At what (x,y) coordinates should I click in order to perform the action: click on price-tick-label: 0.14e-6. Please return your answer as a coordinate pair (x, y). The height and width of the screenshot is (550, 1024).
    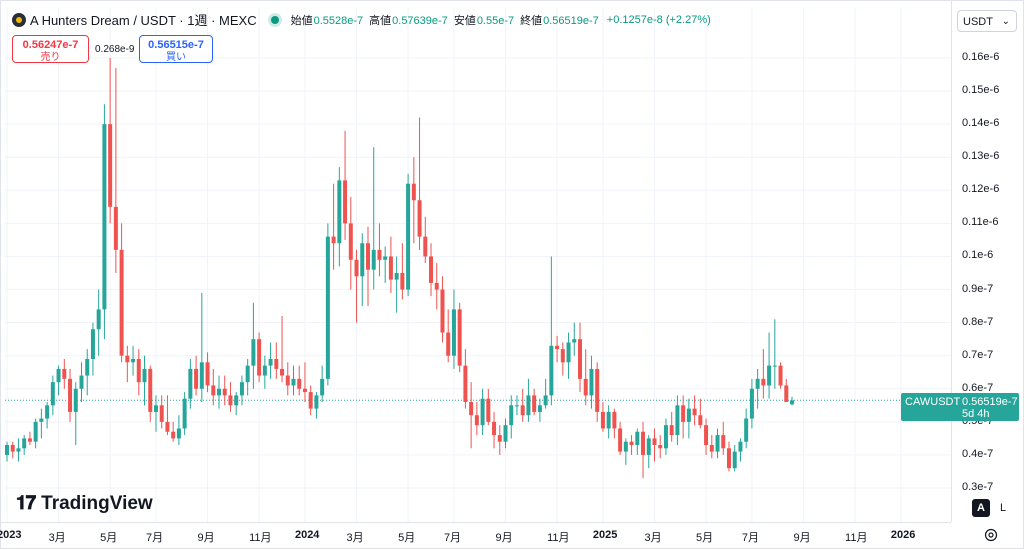
    Looking at the image, I should click on (981, 123).